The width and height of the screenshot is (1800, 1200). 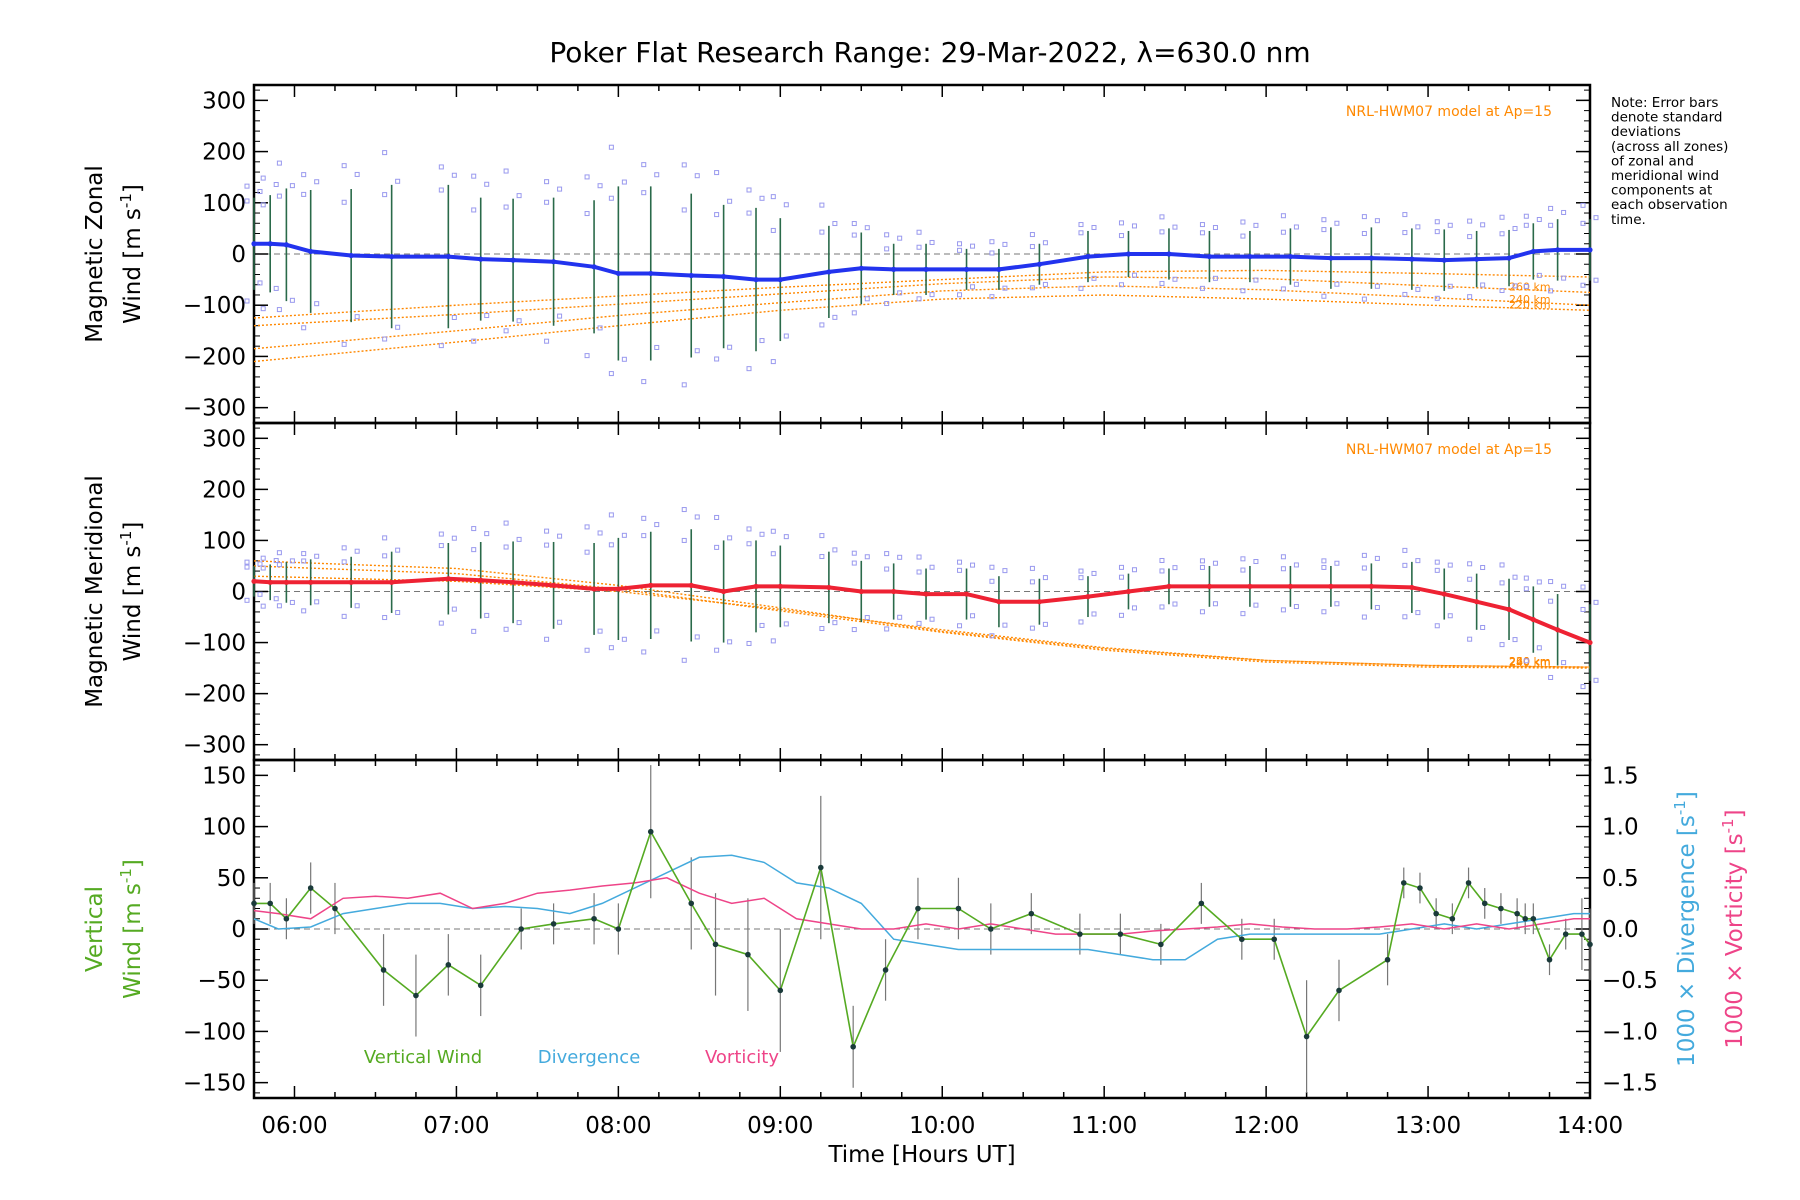 What do you see at coordinates (95, 591) in the screenshot?
I see `y-axis-label: Magnetic Meridional` at bounding box center [95, 591].